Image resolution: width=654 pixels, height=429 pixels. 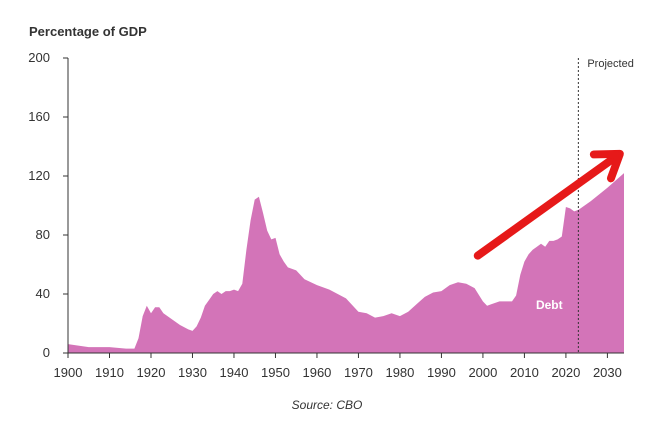 I want to click on x-tick-label: 1980, so click(x=399, y=372).